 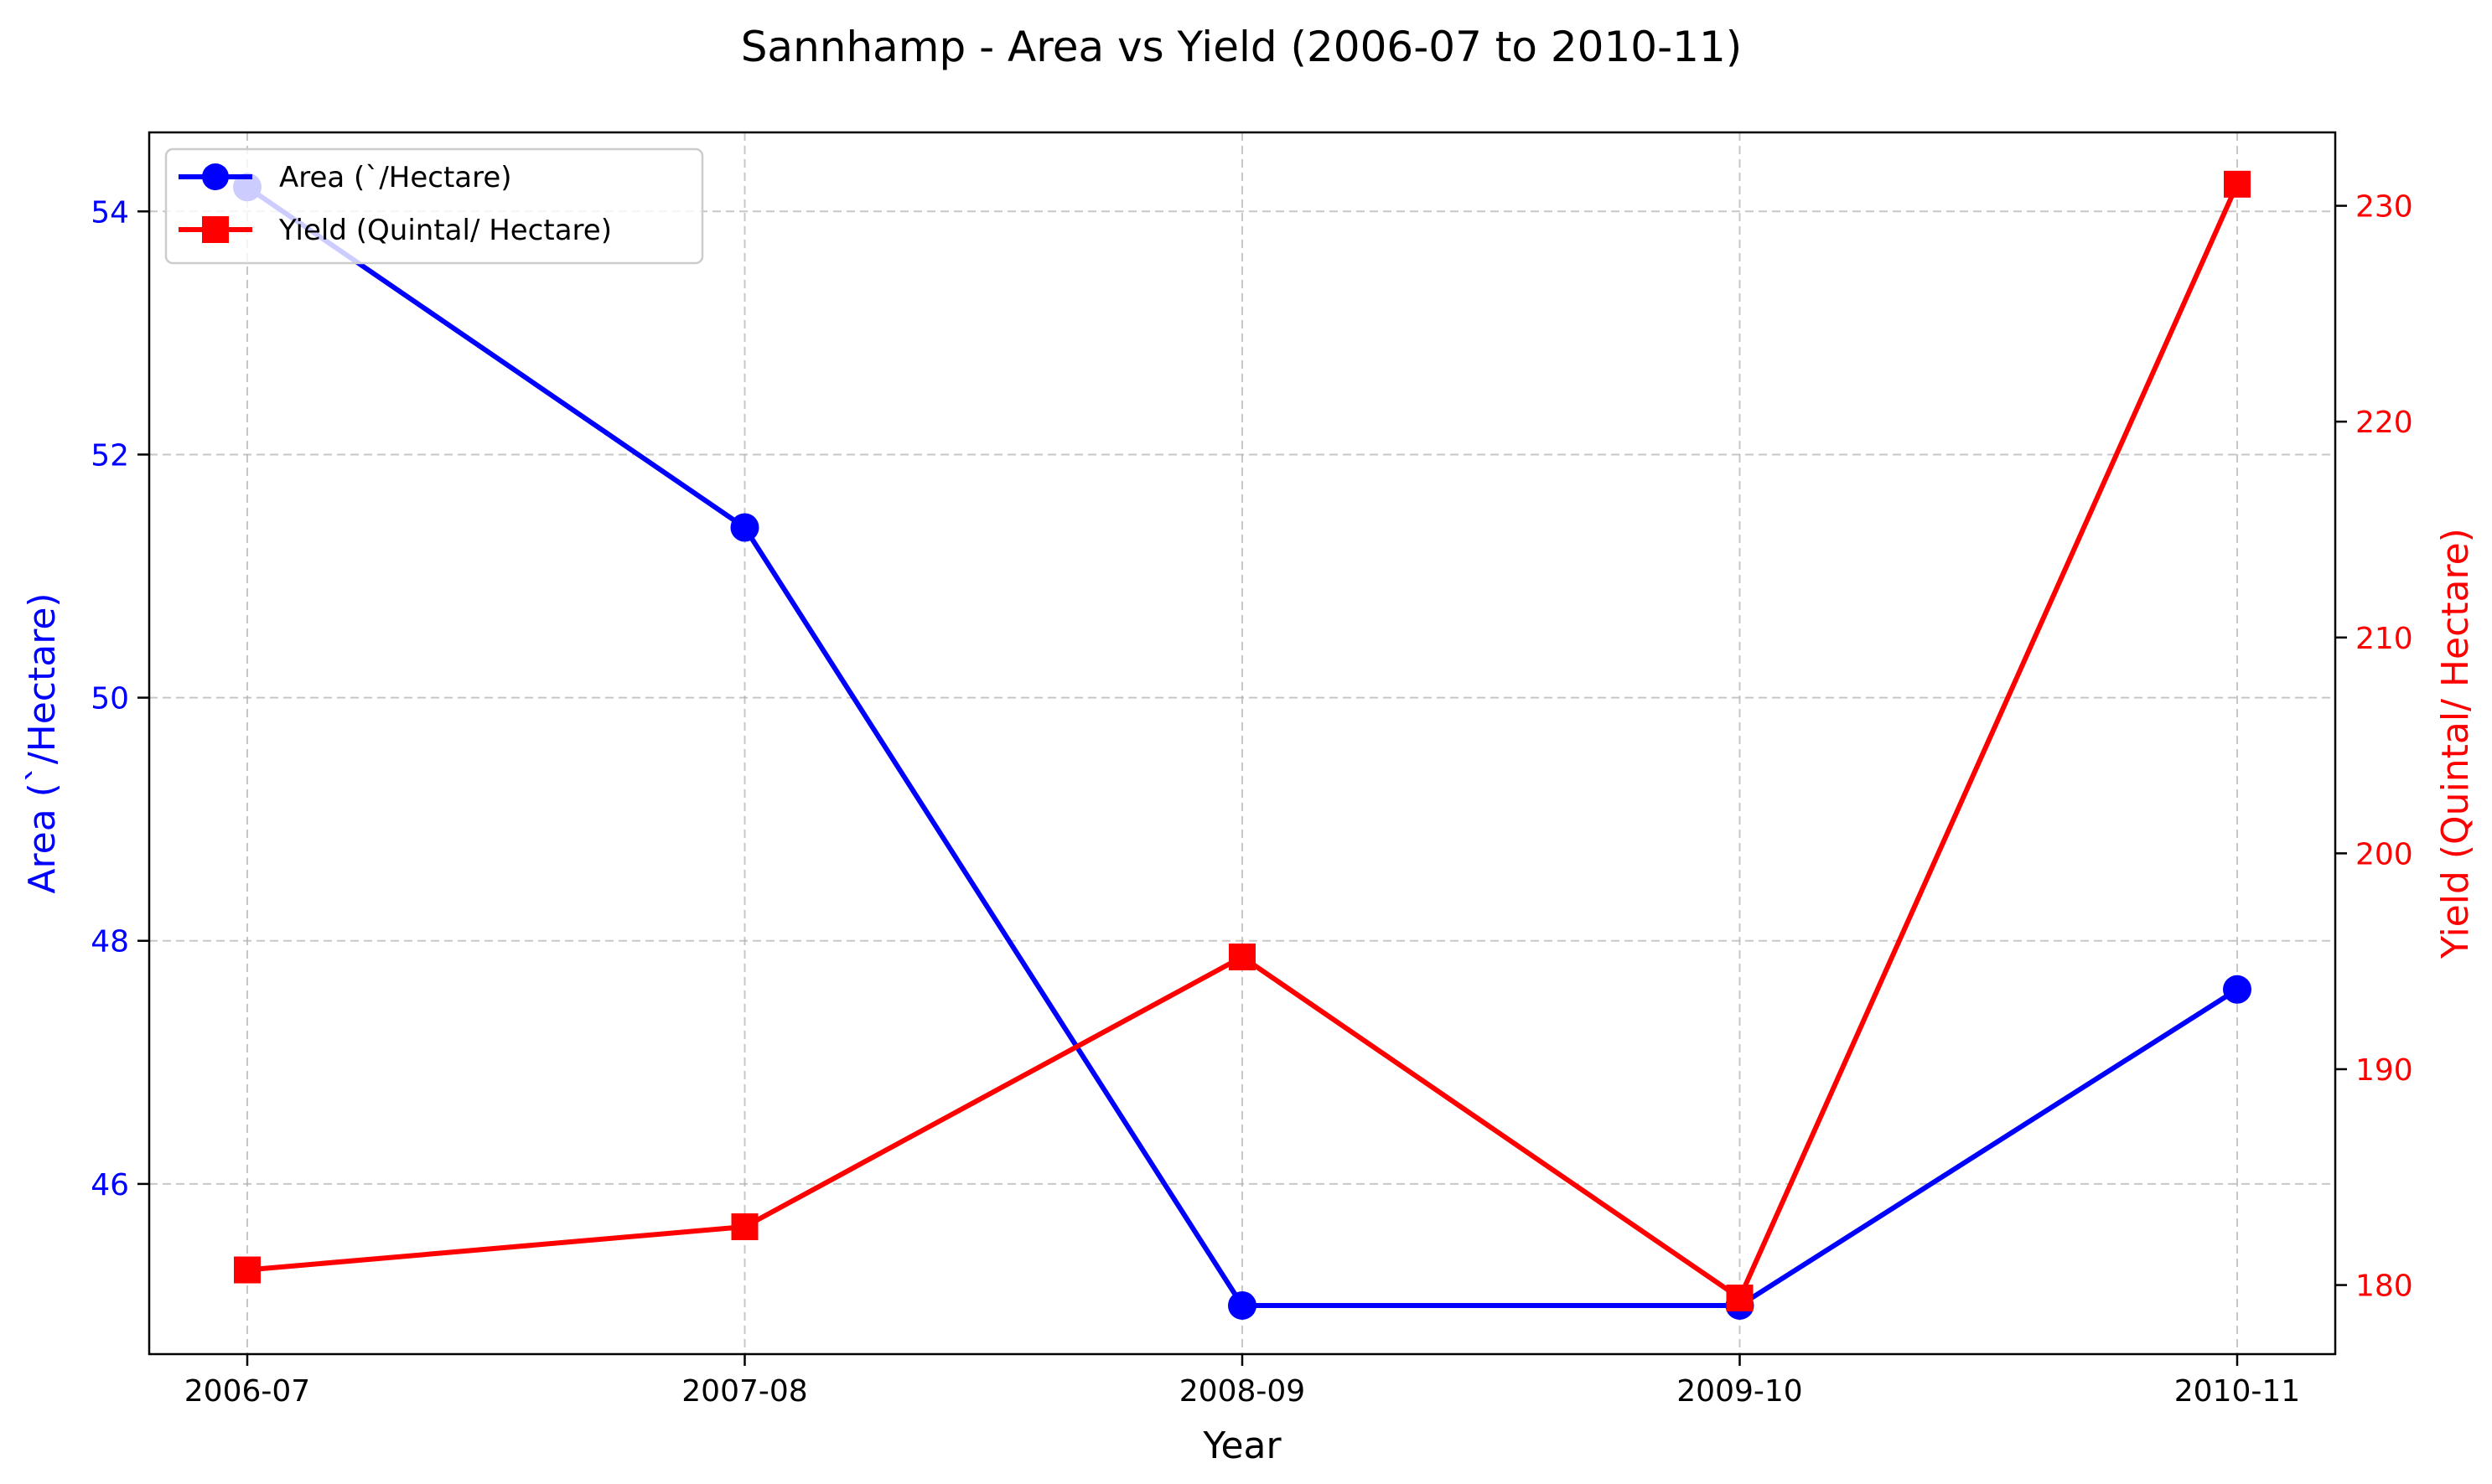 I want to click on x-tick-label: 2010-11, so click(x=2237, y=1391).